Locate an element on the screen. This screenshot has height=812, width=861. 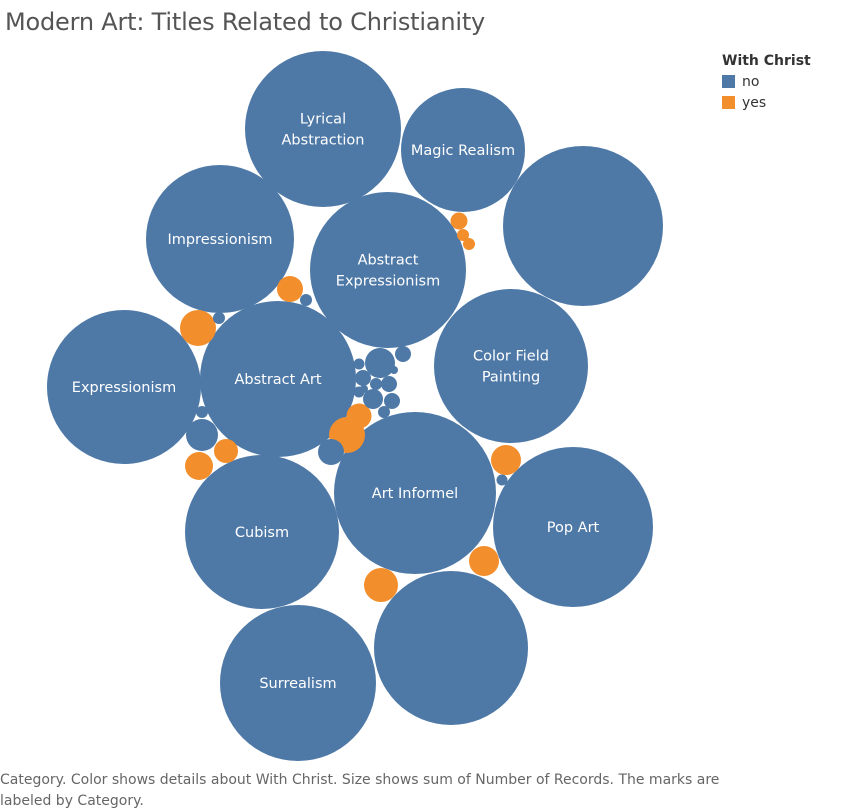
bubble-lyrical-abstraction is located at coordinates (323, 129).